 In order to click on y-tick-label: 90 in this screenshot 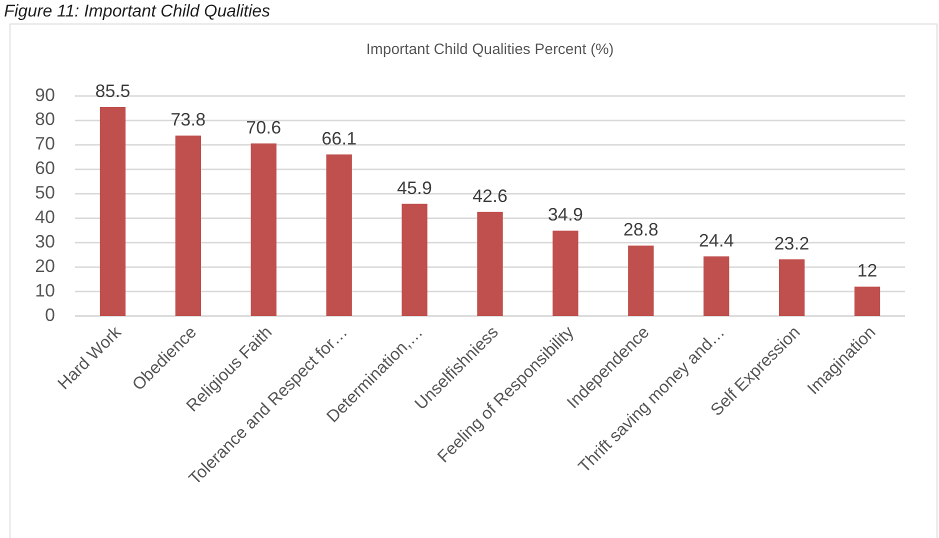, I will do `click(44, 94)`.